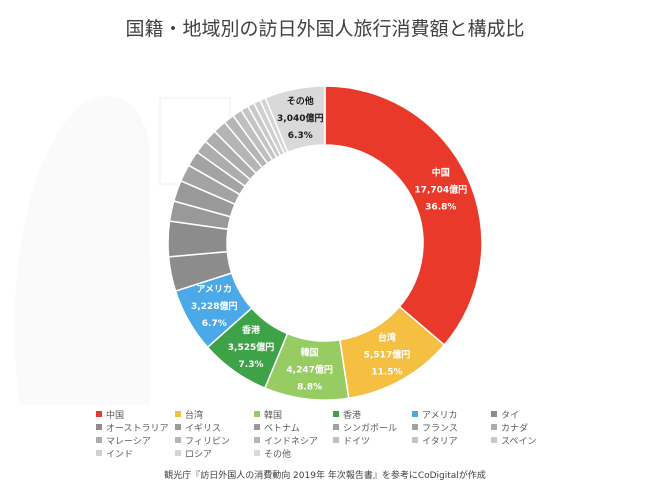  Describe the element at coordinates (194, 416) in the screenshot. I see `legend-label: 台湾` at that location.